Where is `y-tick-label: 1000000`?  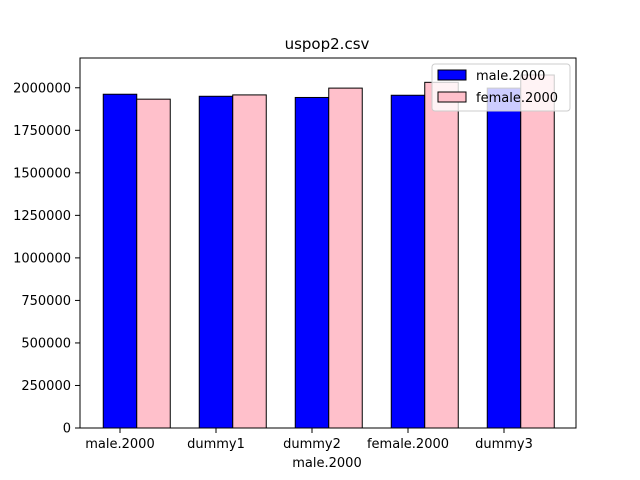
y-tick-label: 1000000 is located at coordinates (42, 258).